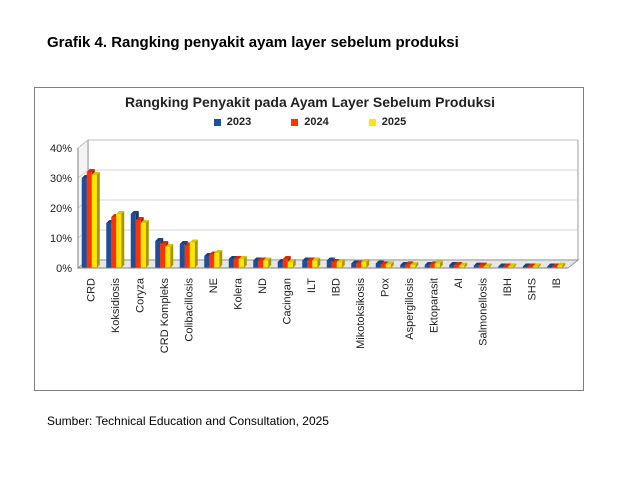 This screenshot has width=640, height=480. Describe the element at coordinates (165, 316) in the screenshot. I see `x-tick-label: CRD Kompleks` at that location.